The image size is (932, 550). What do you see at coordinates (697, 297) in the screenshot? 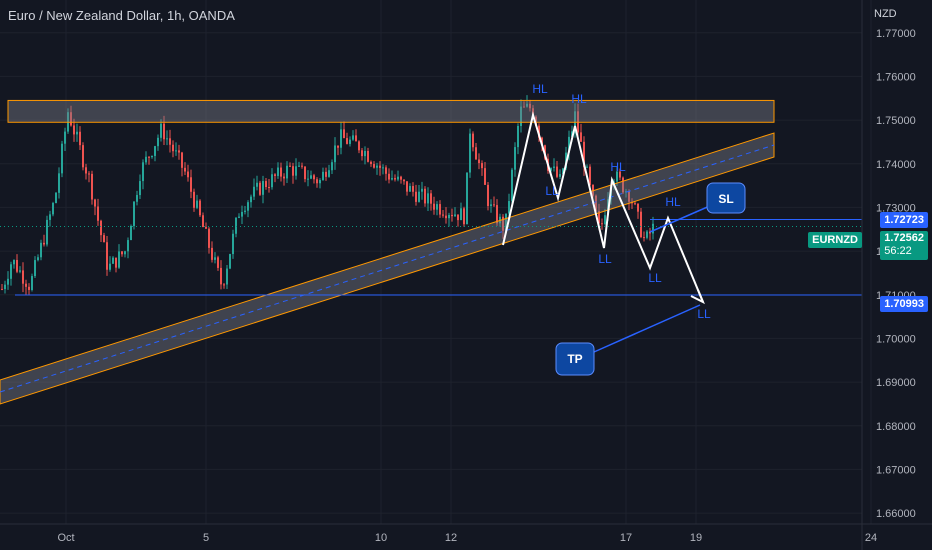
I see `projection-arrowhead` at bounding box center [697, 297].